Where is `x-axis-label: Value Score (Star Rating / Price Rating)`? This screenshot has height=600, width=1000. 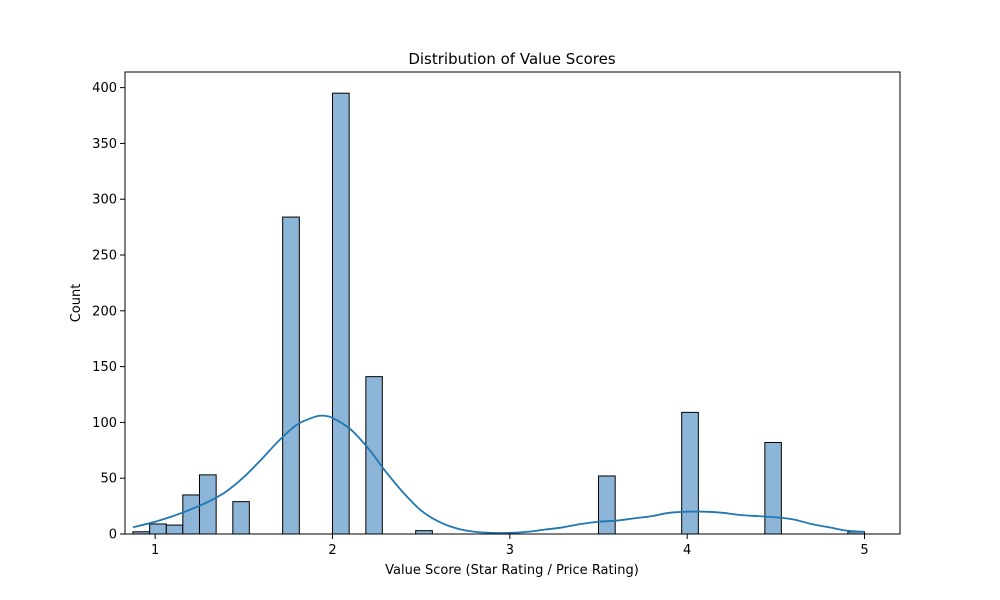
x-axis-label: Value Score (Star Rating / Price Rating) is located at coordinates (512, 570).